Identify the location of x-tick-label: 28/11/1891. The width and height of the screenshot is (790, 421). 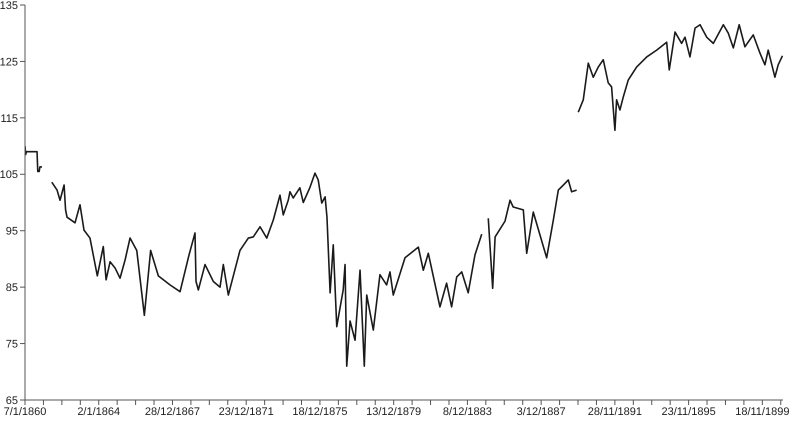
(615, 412).